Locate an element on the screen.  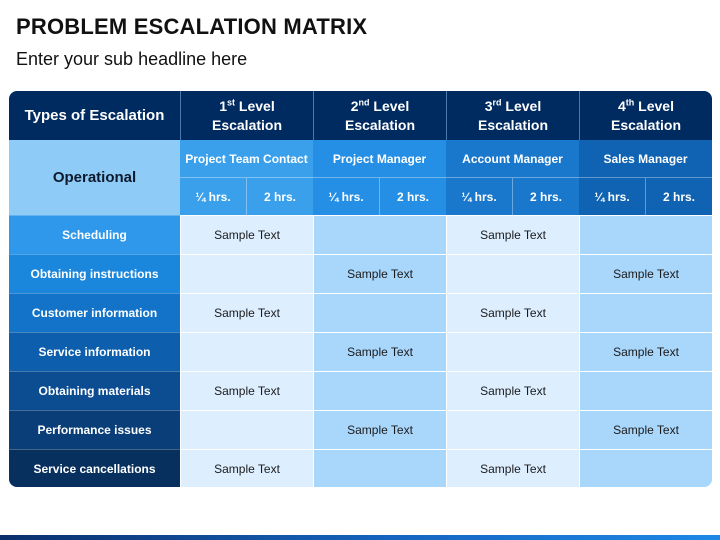
time-group-4: ¼ hrs. 2 hrs. is located at coordinates (645, 196).